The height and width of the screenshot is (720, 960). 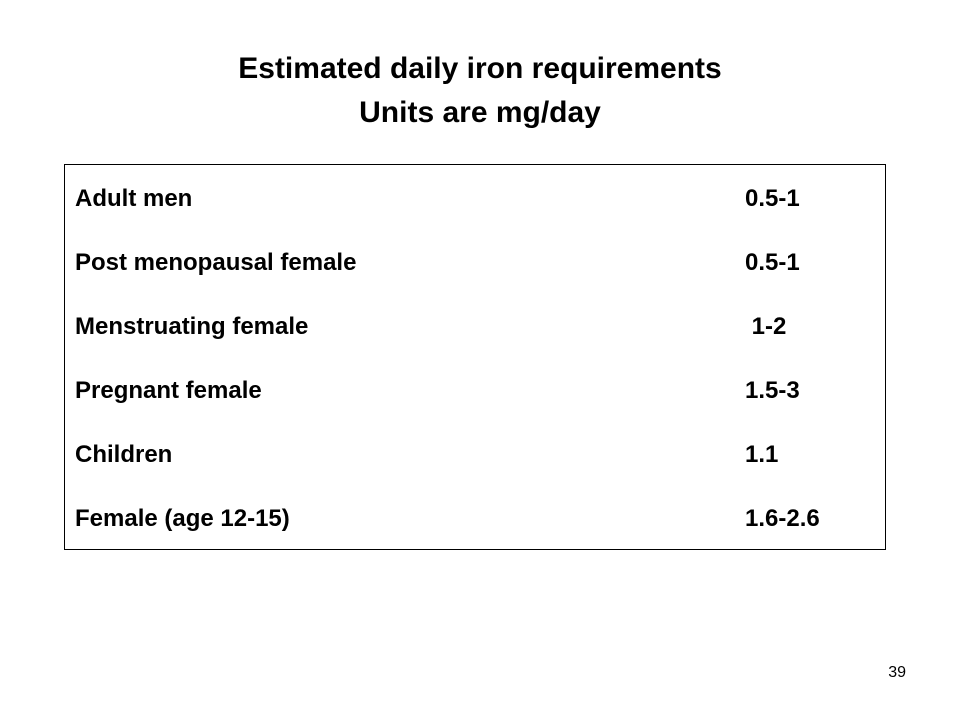 I want to click on requirement: 1.1, so click(x=762, y=454).